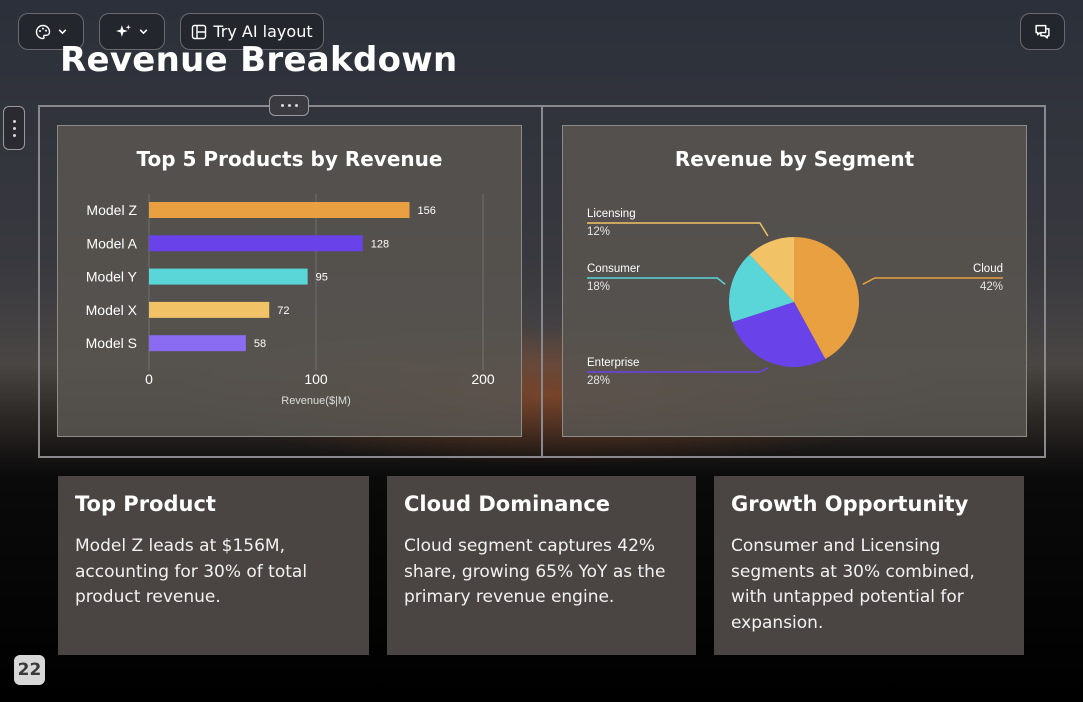  Describe the element at coordinates (507, 504) in the screenshot. I see `insight-title: Cloud Dominance` at that location.